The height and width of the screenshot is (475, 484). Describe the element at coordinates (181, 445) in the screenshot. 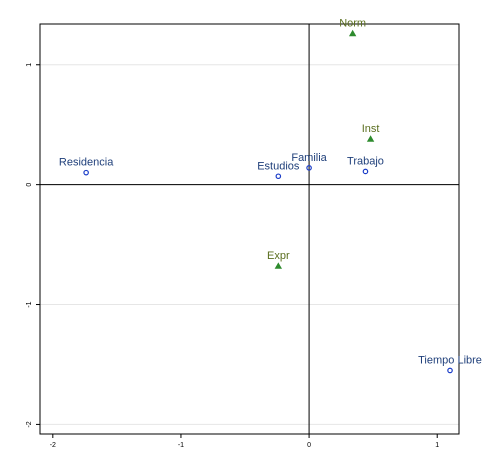

I see `x-tick-label: -1` at that location.